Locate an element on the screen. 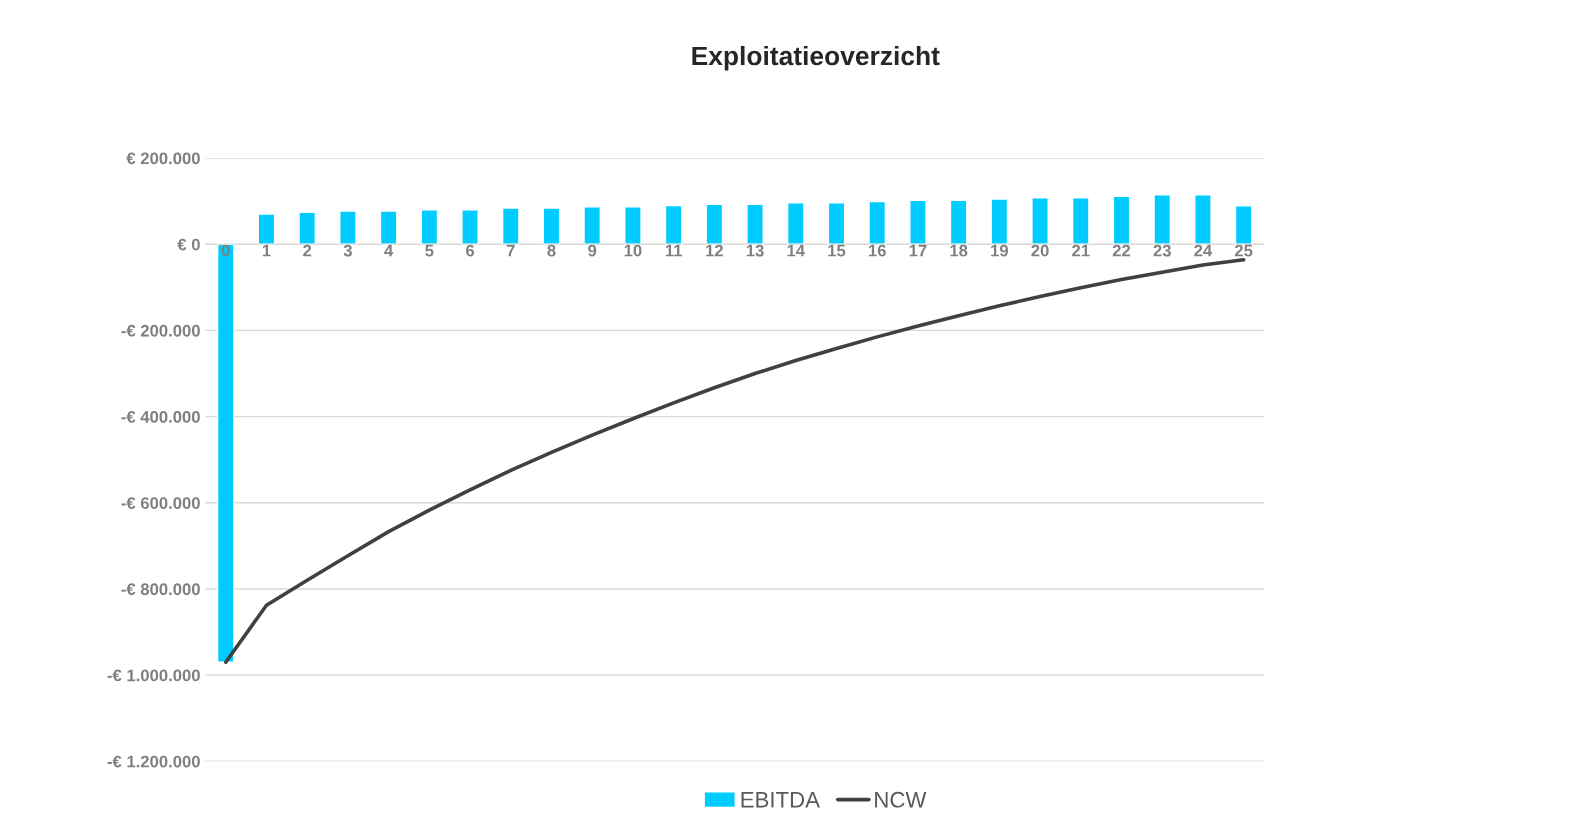 This screenshot has width=1580, height=832. x-tick-label: 8 is located at coordinates (551, 250).